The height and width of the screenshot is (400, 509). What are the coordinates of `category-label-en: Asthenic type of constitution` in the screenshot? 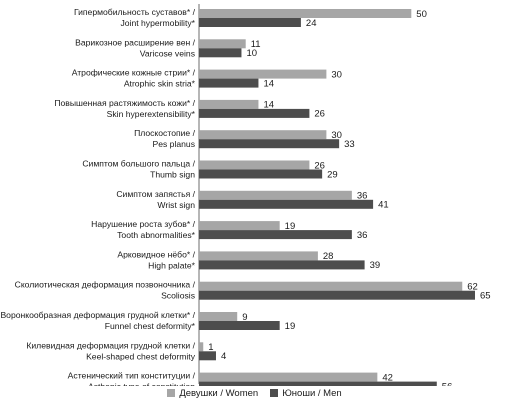 It's located at (141, 384).